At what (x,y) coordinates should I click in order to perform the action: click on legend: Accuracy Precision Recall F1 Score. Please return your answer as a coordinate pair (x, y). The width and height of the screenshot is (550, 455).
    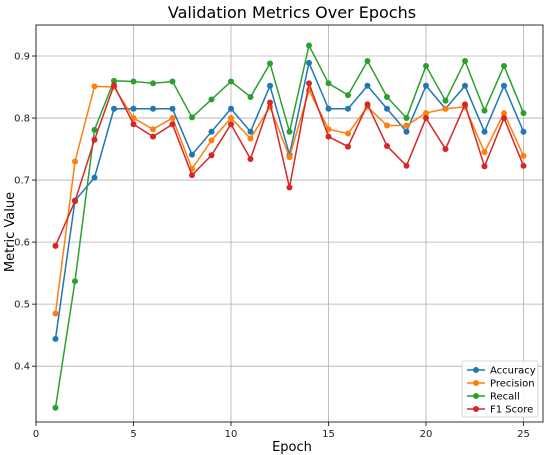
    Looking at the image, I should click on (500, 389).